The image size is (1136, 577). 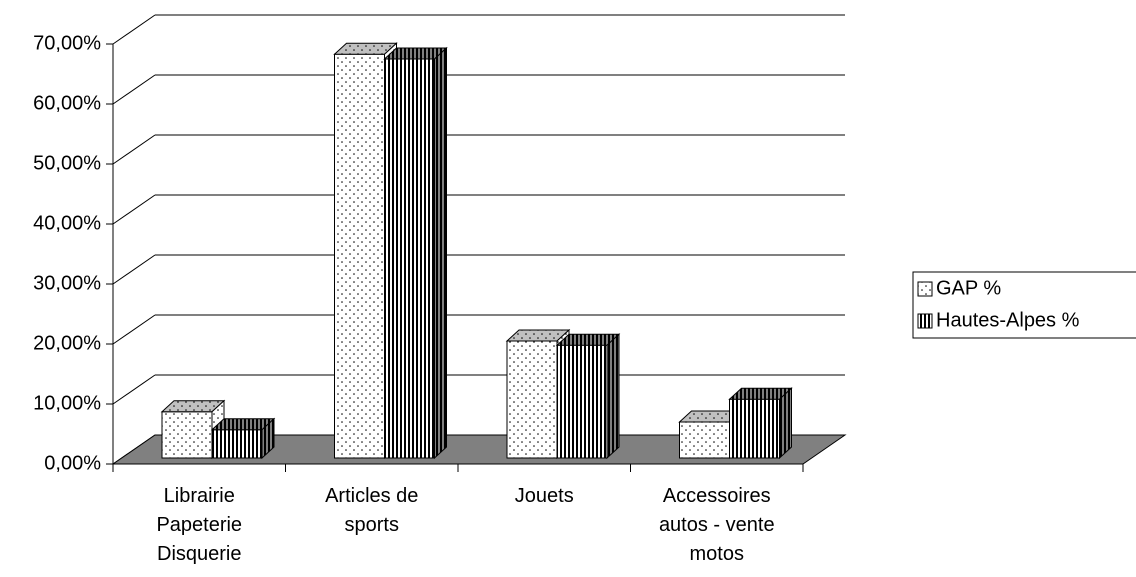 What do you see at coordinates (67, 103) in the screenshot?
I see `y-tick-label: 60,00%` at bounding box center [67, 103].